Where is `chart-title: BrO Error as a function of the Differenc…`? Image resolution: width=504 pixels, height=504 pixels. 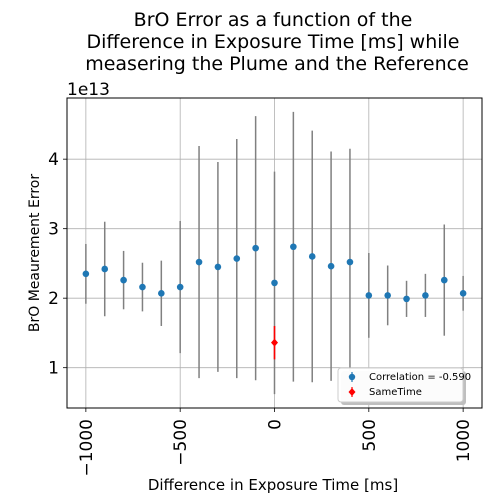 chart-title: BrO Error as a function of the Differenc… is located at coordinates (277, 42).